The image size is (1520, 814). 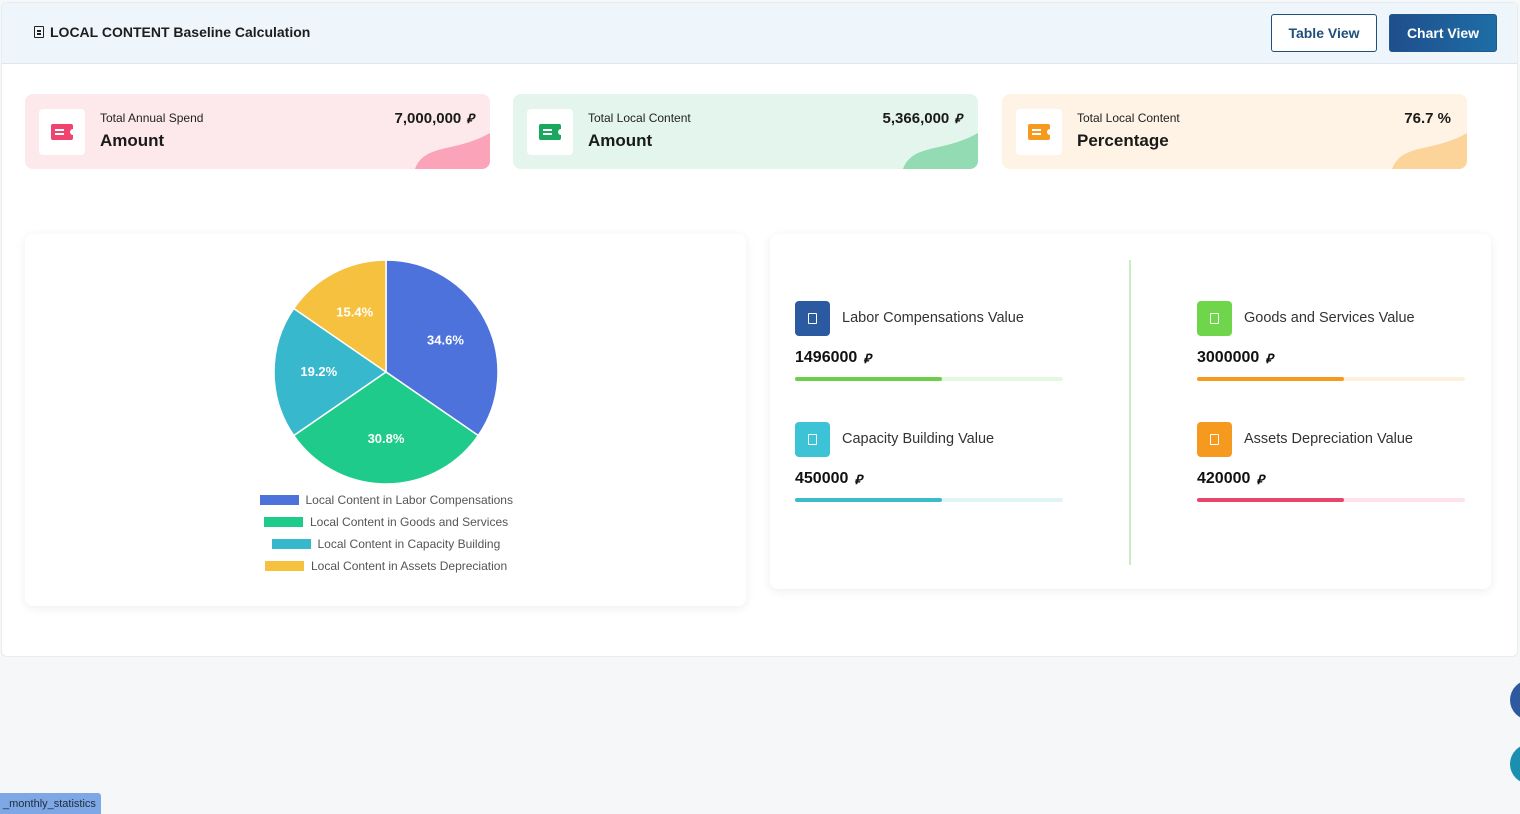 I want to click on value-name: Goods and Services Value, so click(x=1329, y=318).